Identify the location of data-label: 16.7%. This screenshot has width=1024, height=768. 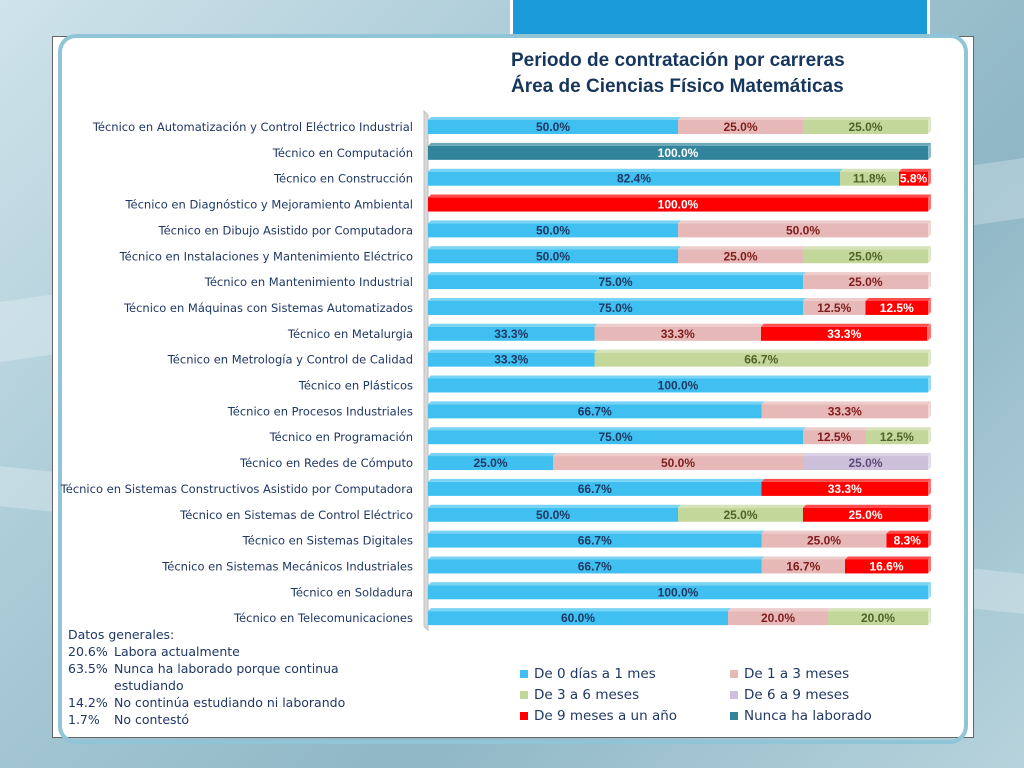
(803, 566).